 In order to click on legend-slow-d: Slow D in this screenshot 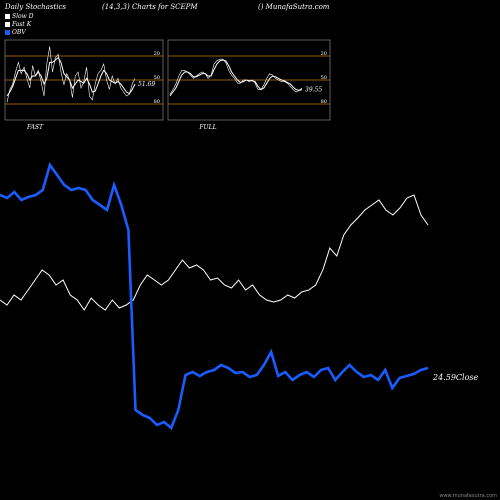, I will do `click(19, 16)`.